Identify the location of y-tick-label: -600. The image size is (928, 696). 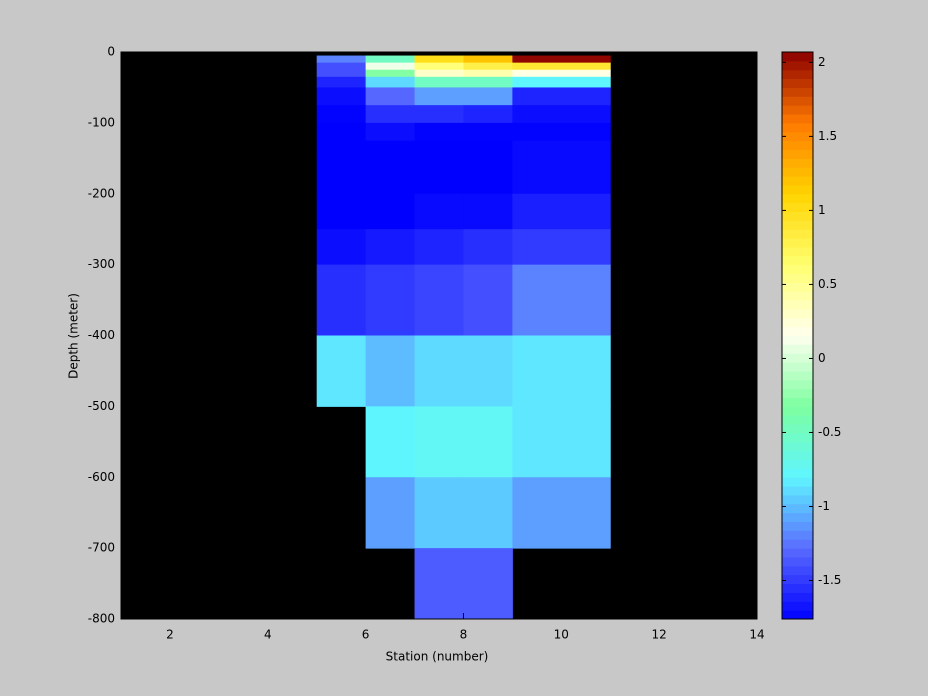
(101, 477).